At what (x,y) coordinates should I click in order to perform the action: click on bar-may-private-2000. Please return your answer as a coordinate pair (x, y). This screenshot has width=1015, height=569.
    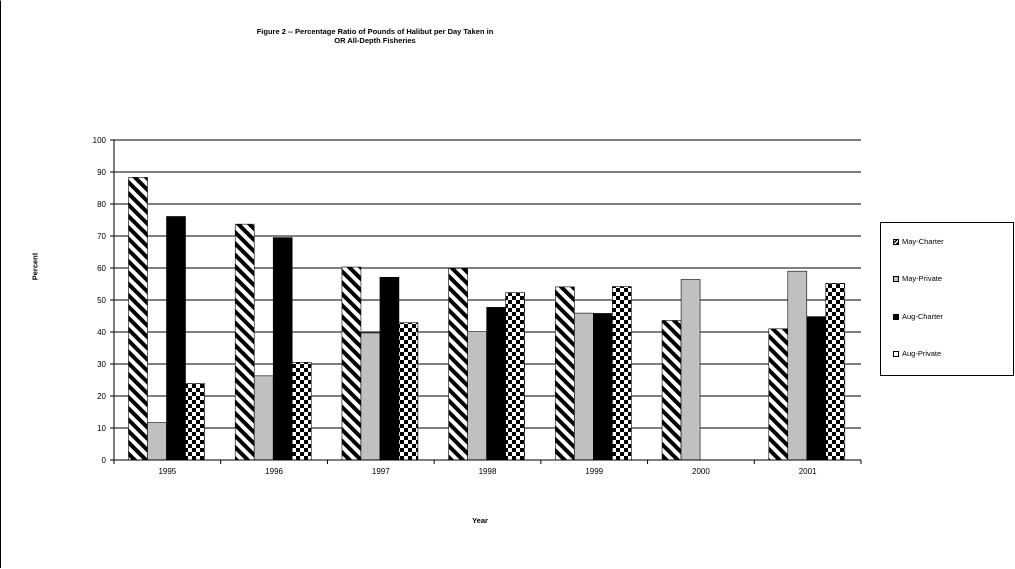
    Looking at the image, I should click on (690, 370).